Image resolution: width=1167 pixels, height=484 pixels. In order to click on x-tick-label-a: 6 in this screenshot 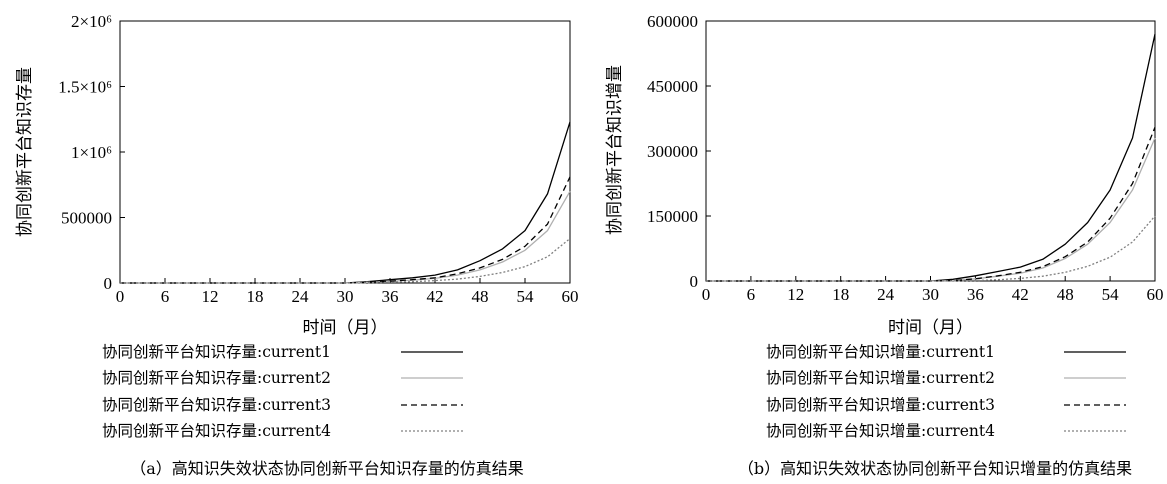, I will do `click(165, 296)`.